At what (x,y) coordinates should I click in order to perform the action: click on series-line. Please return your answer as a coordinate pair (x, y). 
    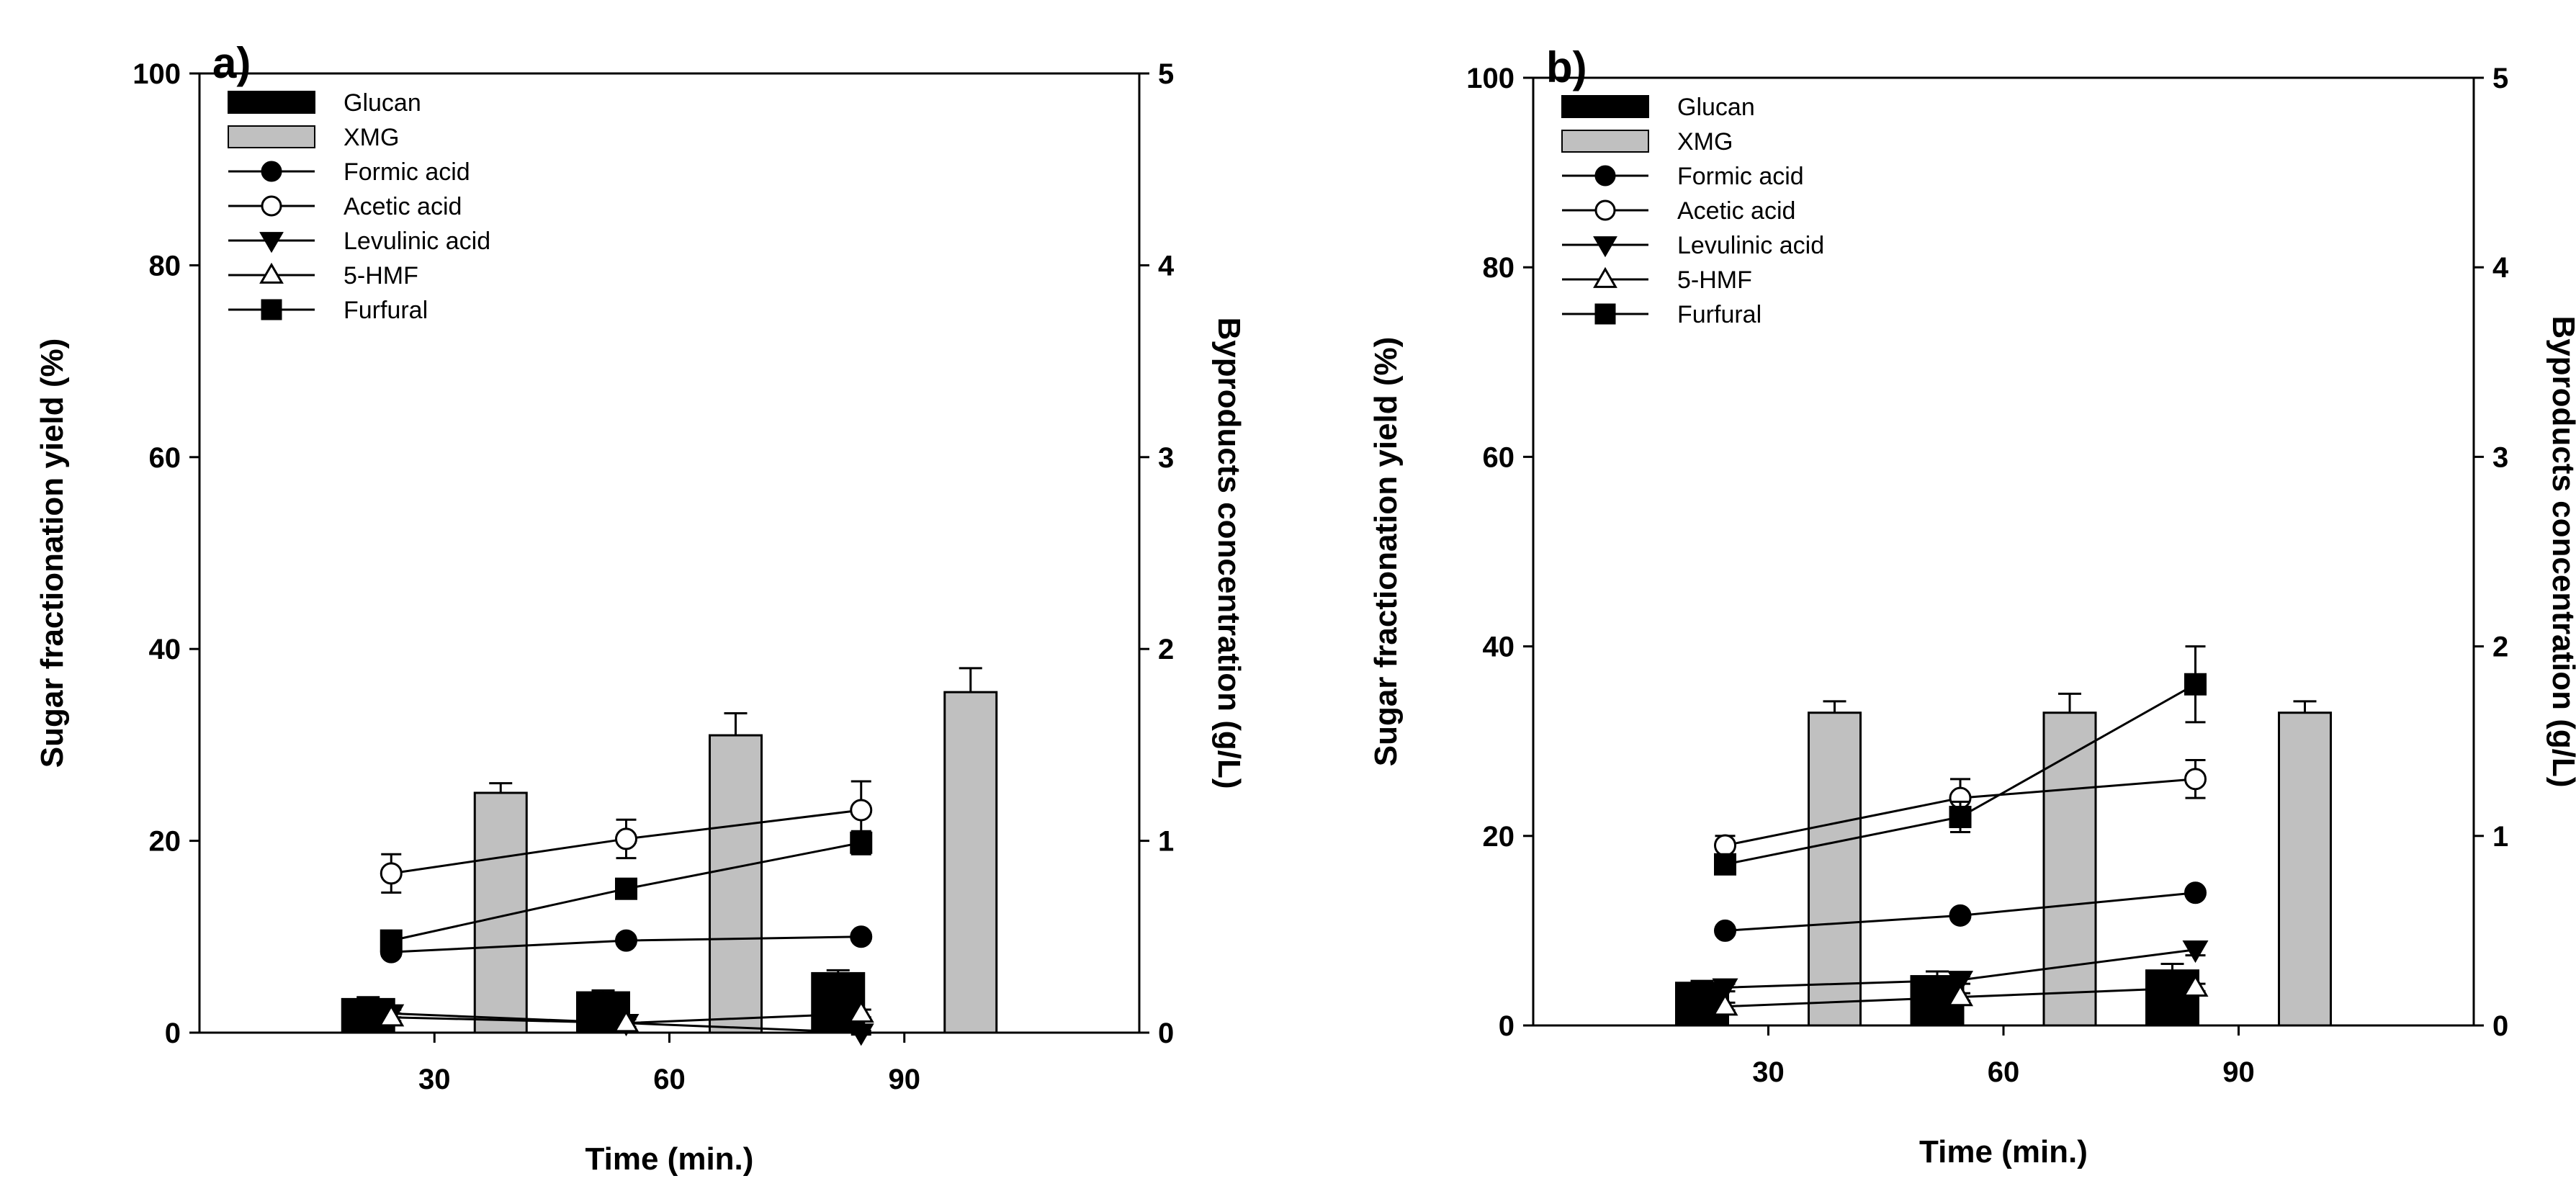
    Looking at the image, I should click on (1960, 774).